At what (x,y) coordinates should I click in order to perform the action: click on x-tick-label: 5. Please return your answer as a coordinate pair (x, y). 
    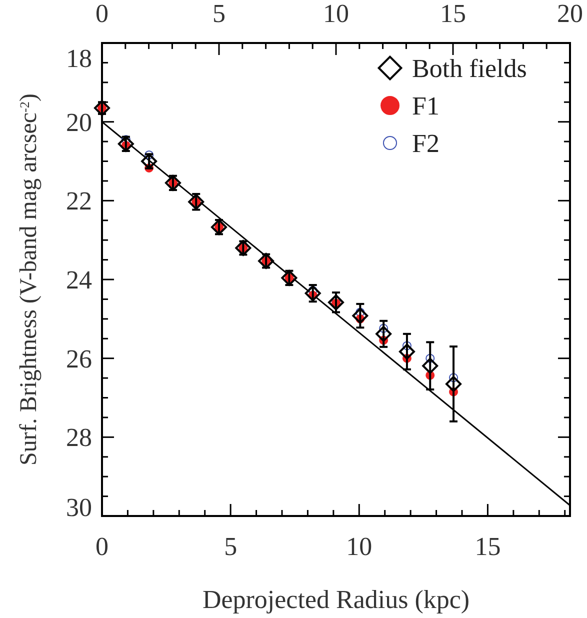
    Looking at the image, I should click on (231, 546).